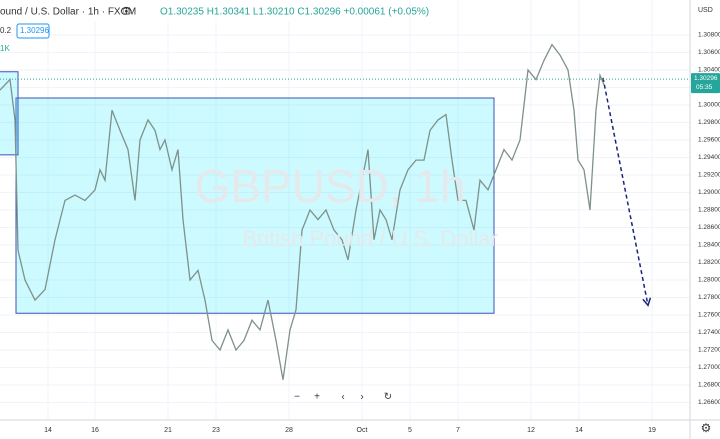  What do you see at coordinates (625, 191) in the screenshot?
I see `projection-arrow` at bounding box center [625, 191].